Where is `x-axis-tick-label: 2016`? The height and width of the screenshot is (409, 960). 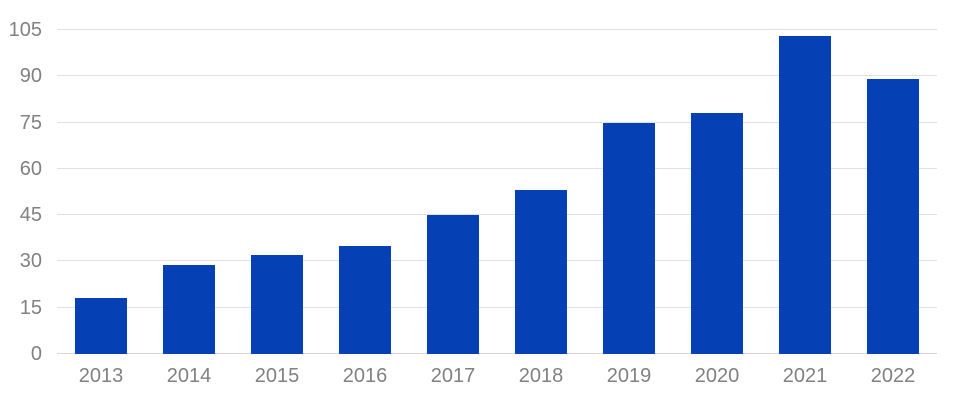
x-axis-tick-label: 2016 is located at coordinates (365, 376).